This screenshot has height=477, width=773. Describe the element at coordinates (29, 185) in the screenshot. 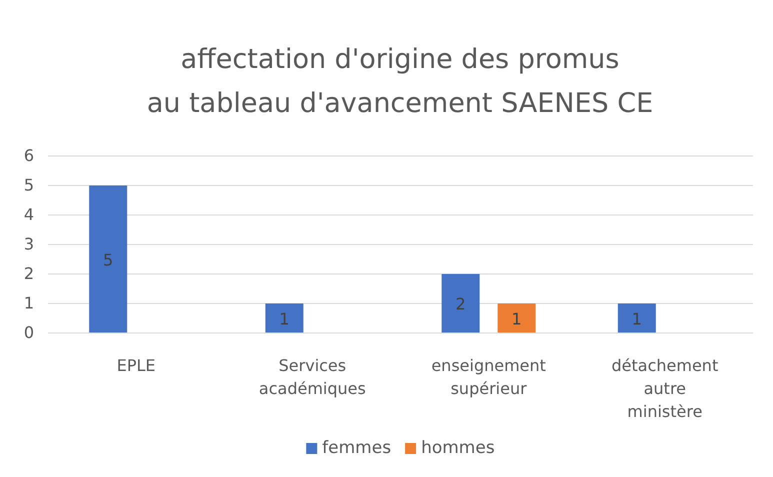

I see `y-tick-label: 5` at that location.